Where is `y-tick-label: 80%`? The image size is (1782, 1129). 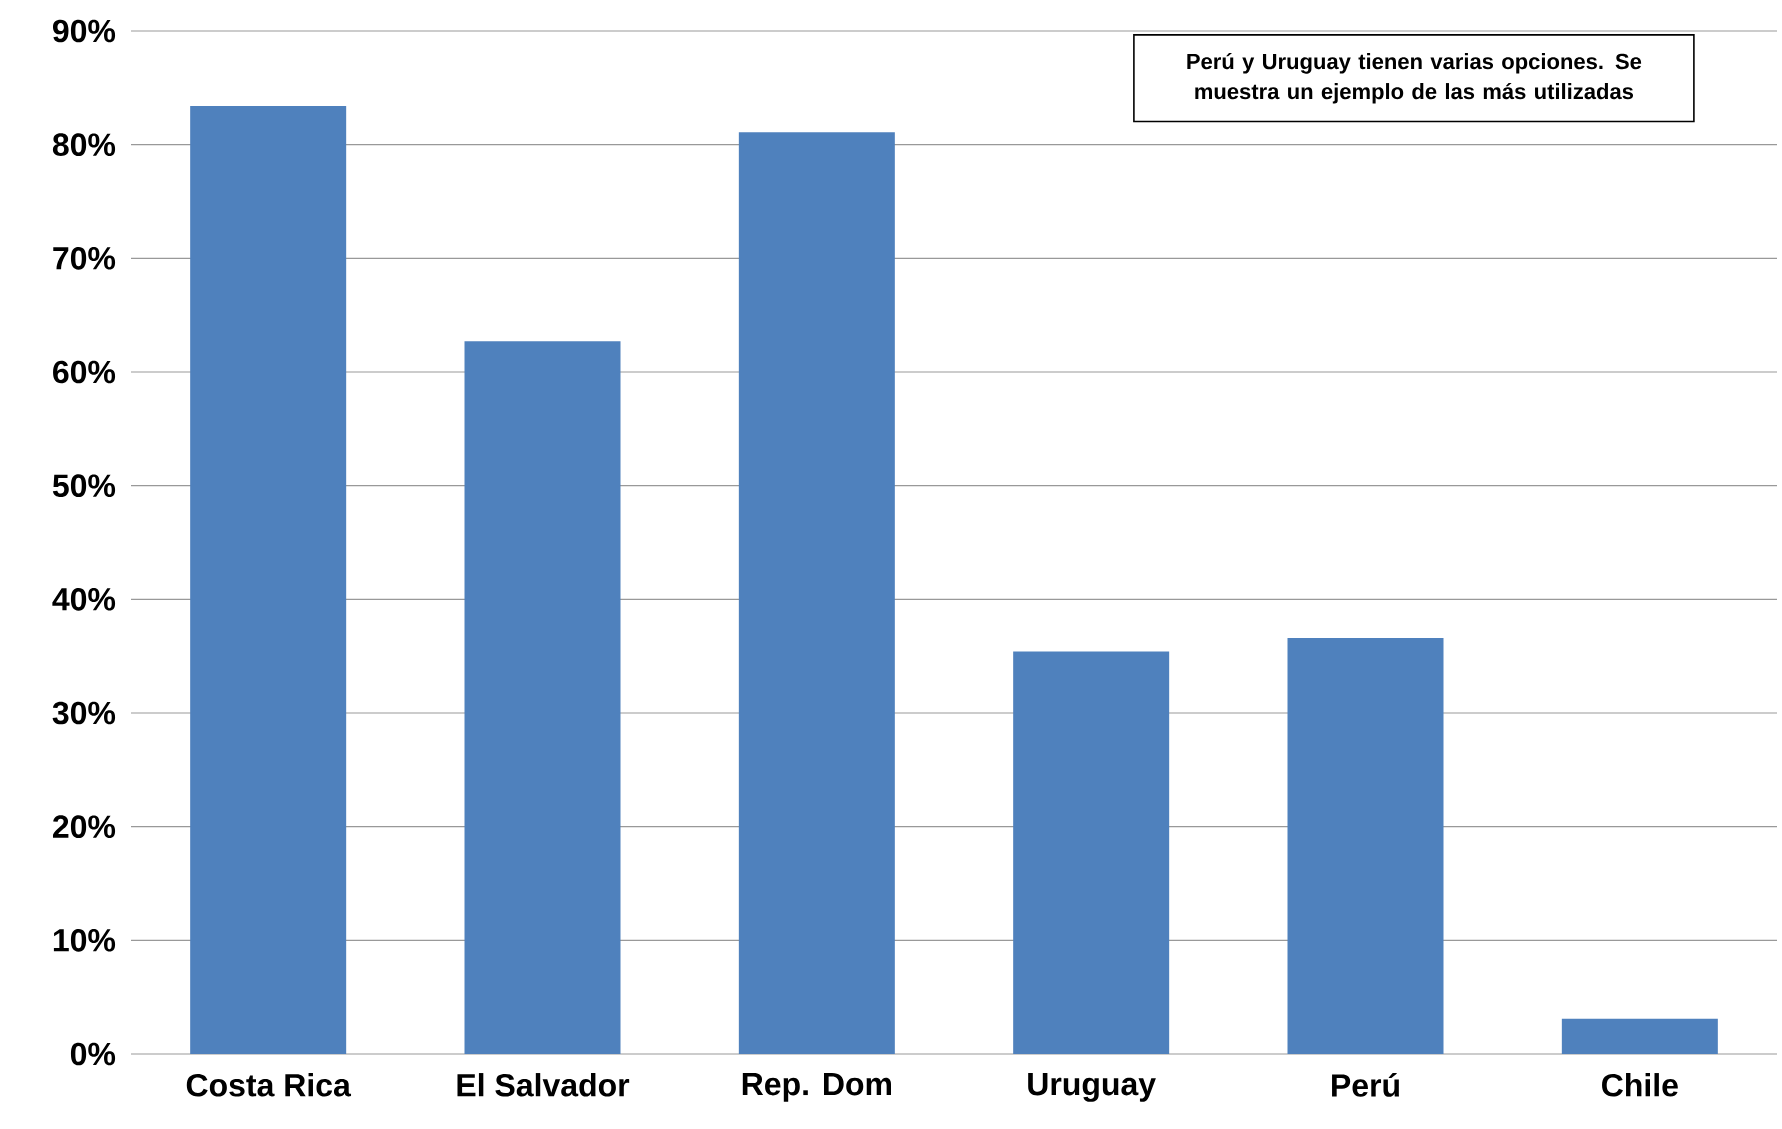 y-tick-label: 80% is located at coordinates (84, 144).